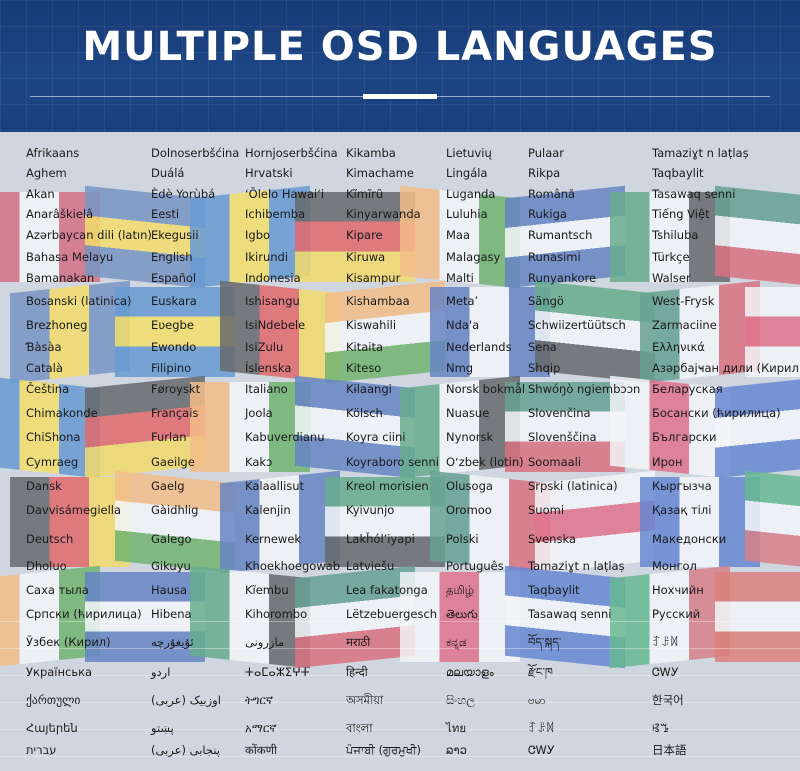 The width and height of the screenshot is (800, 771). What do you see at coordinates (175, 510) in the screenshot?
I see `language-item: Gàidhlig` at bounding box center [175, 510].